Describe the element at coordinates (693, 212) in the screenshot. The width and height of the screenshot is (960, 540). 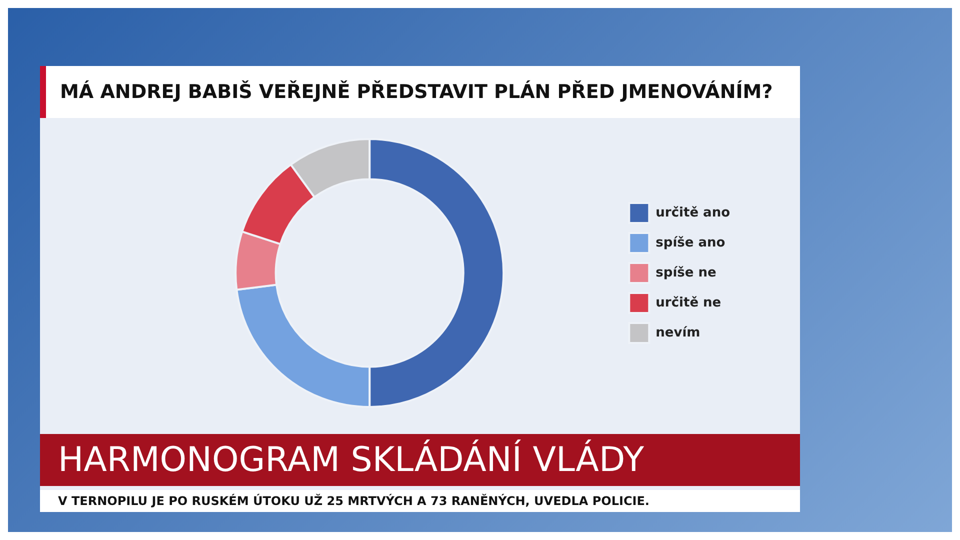
I see `legend-label: určitě ano` at that location.